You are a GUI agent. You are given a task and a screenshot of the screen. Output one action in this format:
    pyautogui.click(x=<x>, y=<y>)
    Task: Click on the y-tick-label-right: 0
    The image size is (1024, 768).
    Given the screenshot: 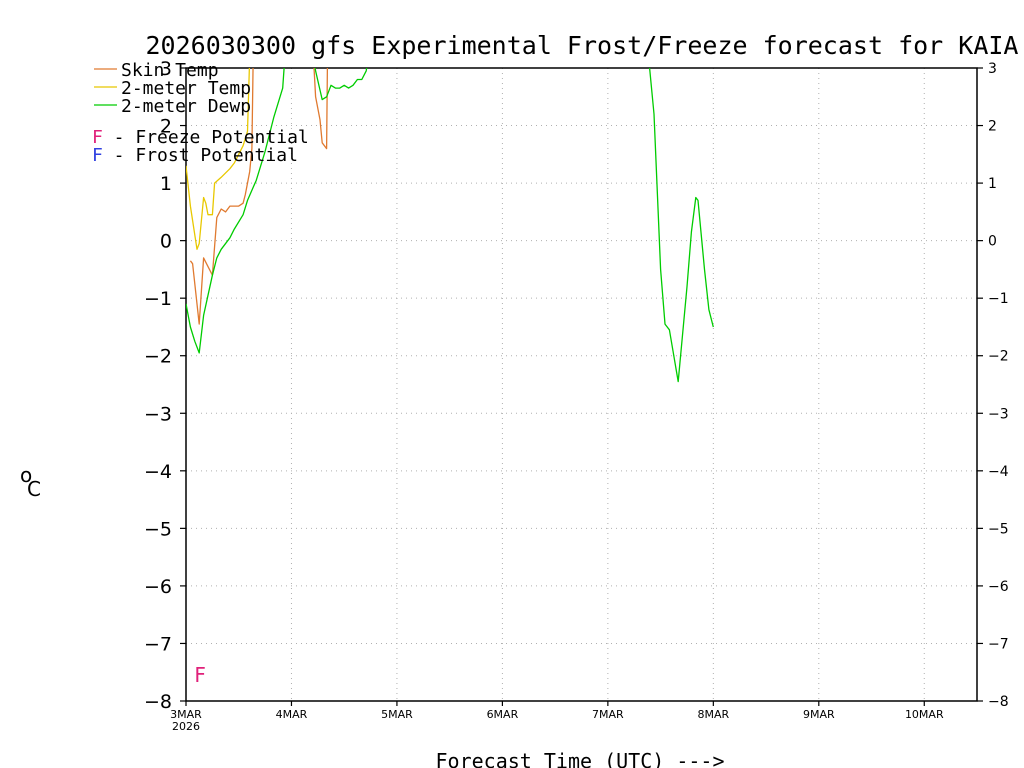 What is the action you would take?
    pyautogui.click(x=992, y=242)
    